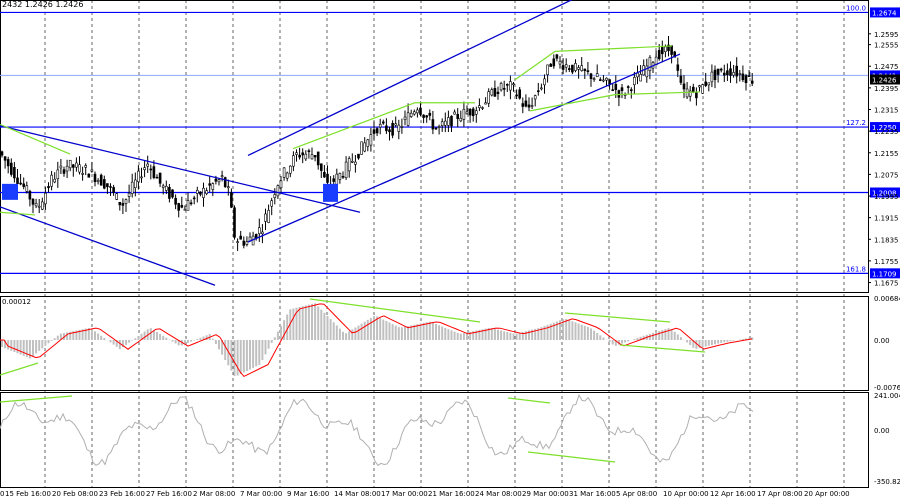  Describe the element at coordinates (404, 494) in the screenshot. I see `x-tick-label: 17 Mar 00:00` at that location.